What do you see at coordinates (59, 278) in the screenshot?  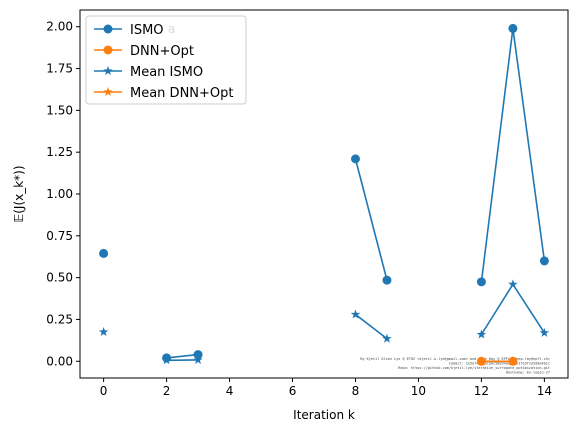 I see `y-tick-label: 0.50` at bounding box center [59, 278].